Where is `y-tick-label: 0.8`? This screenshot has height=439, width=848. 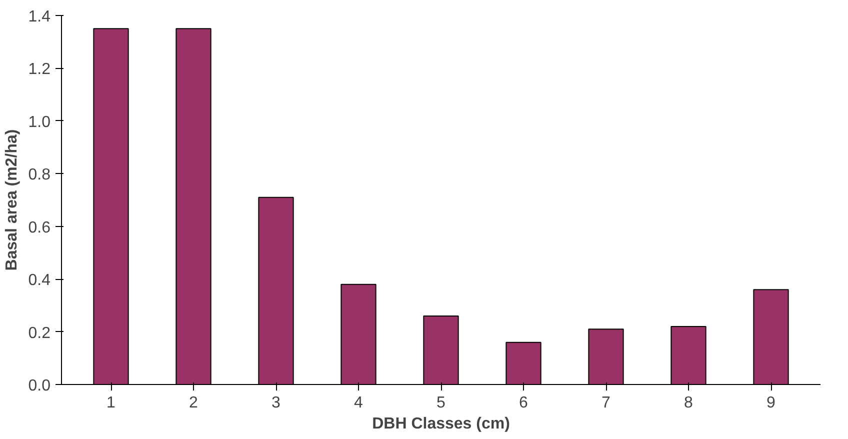
y-tick-label: 0.8 is located at coordinates (39, 175).